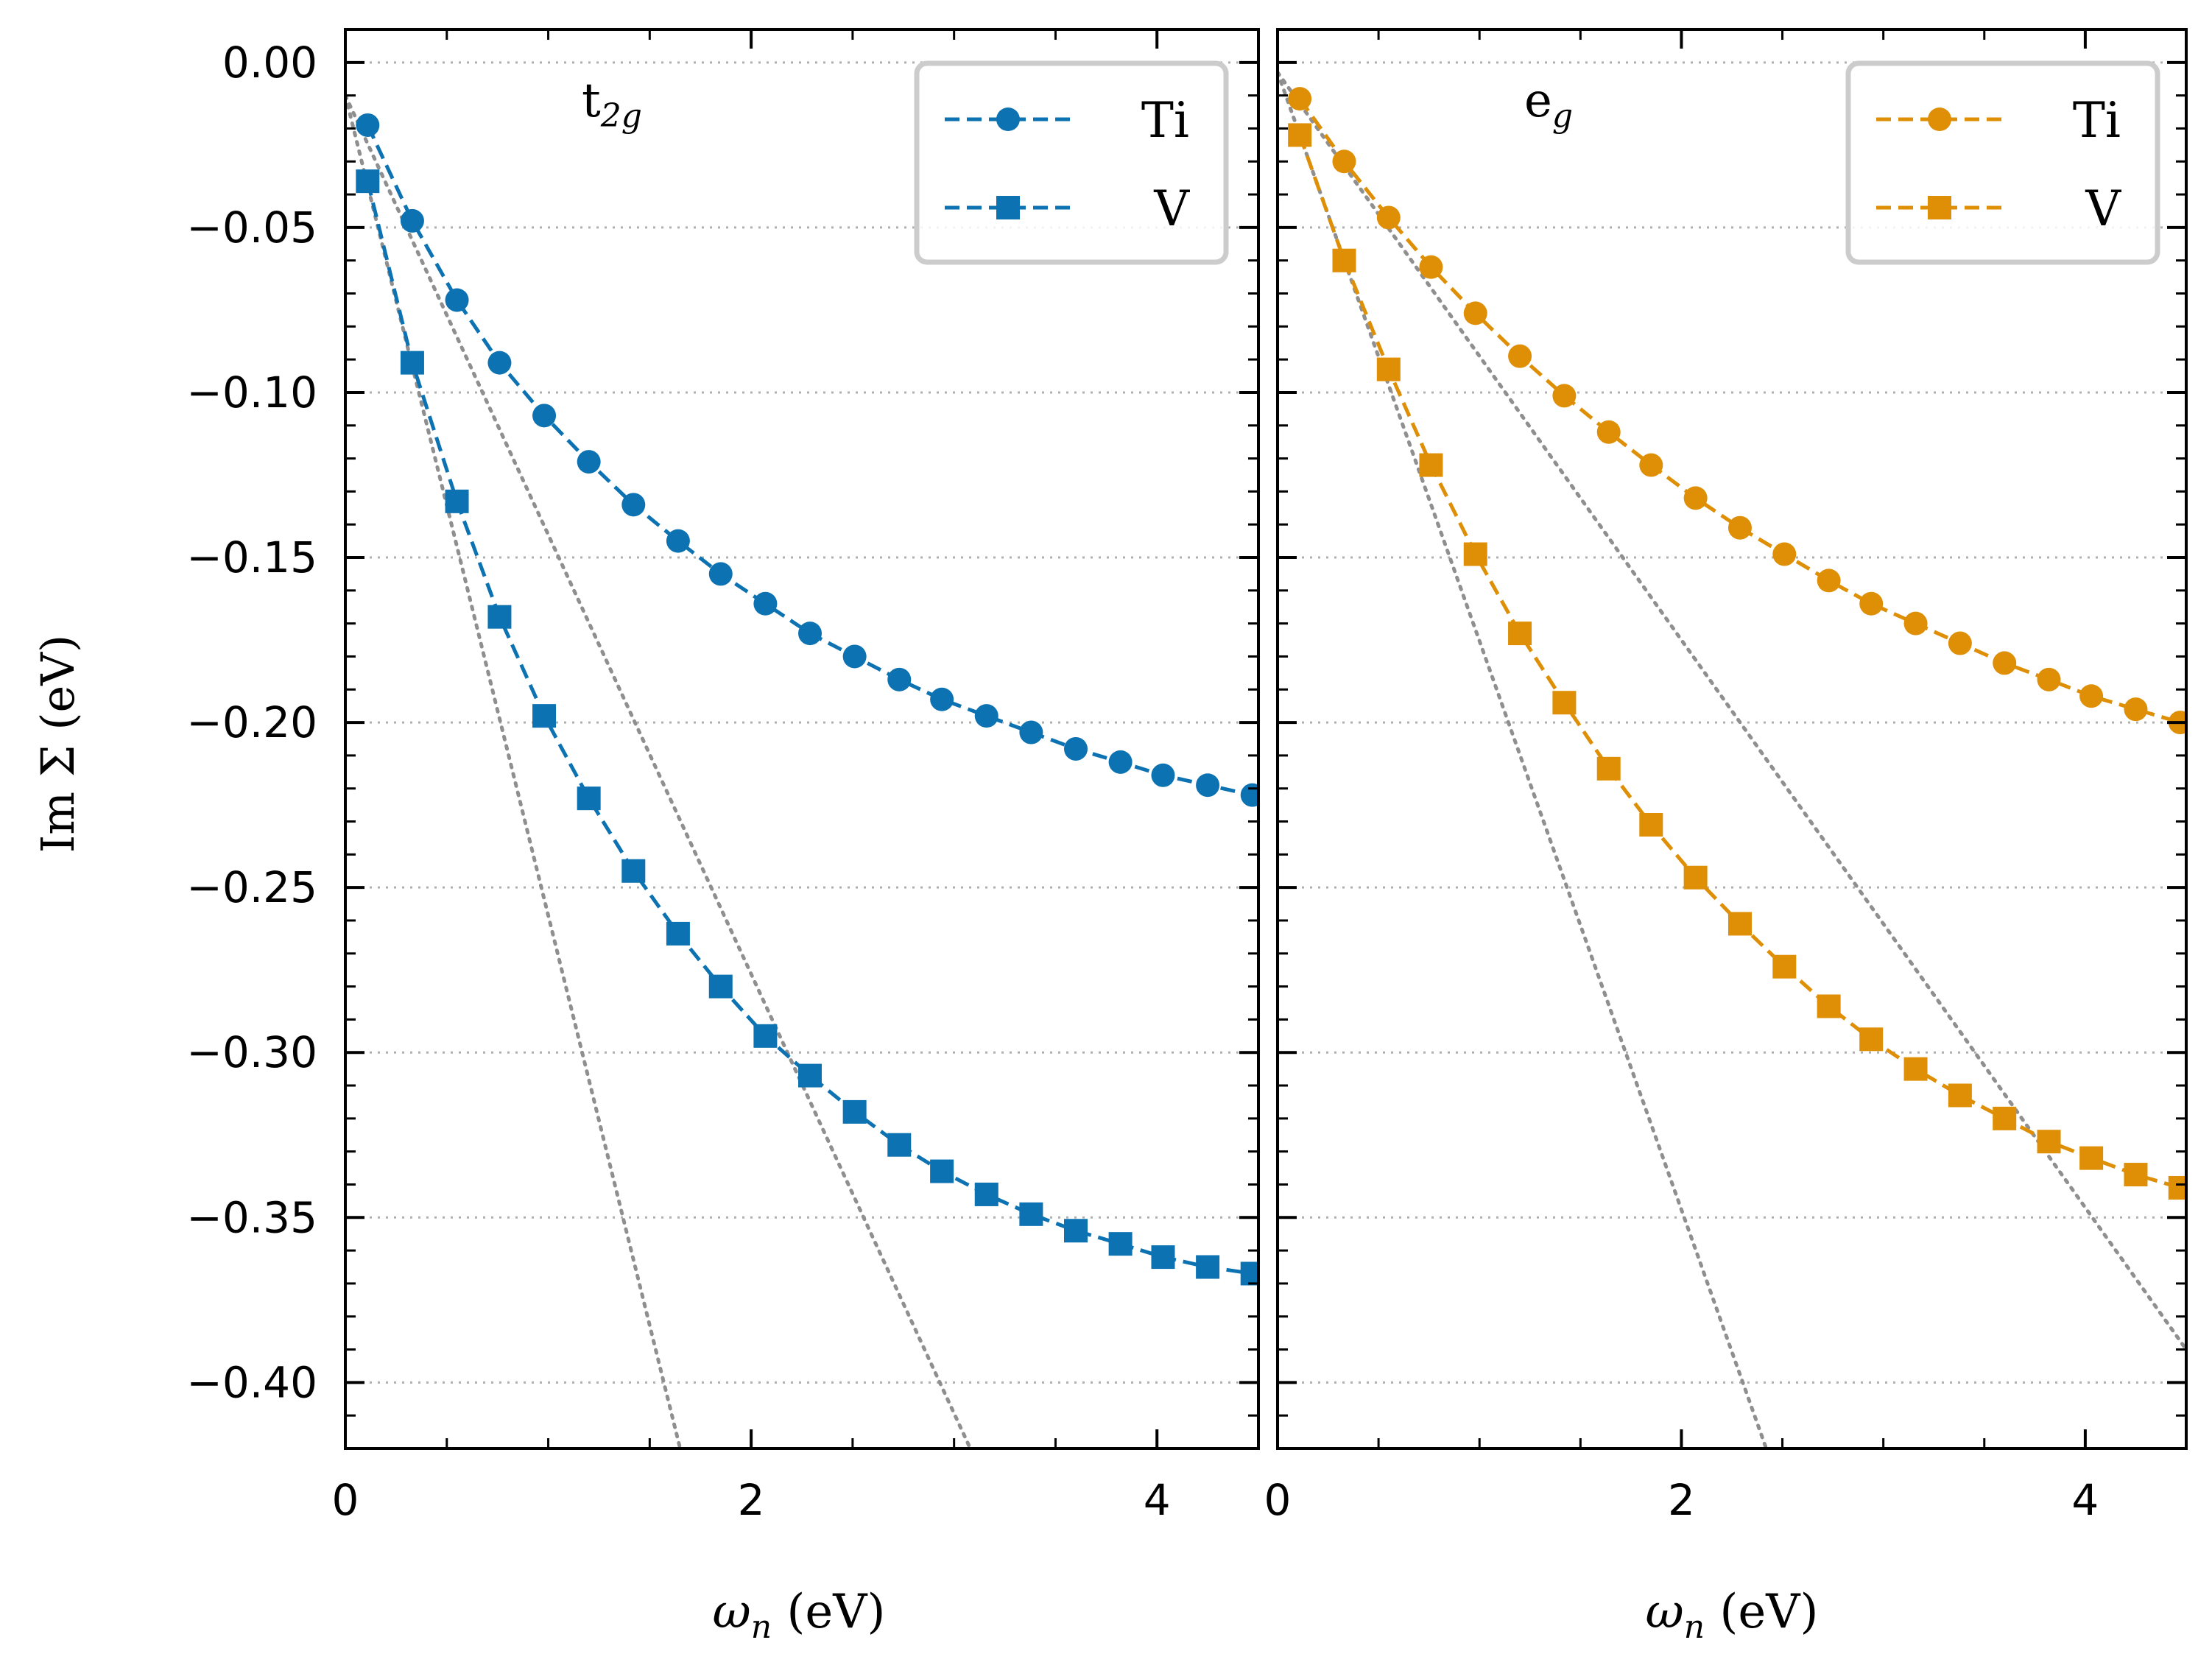 This screenshot has width=2212, height=1665. Describe the element at coordinates (1538, 101) in the screenshot. I see `annotation-main: e` at that location.